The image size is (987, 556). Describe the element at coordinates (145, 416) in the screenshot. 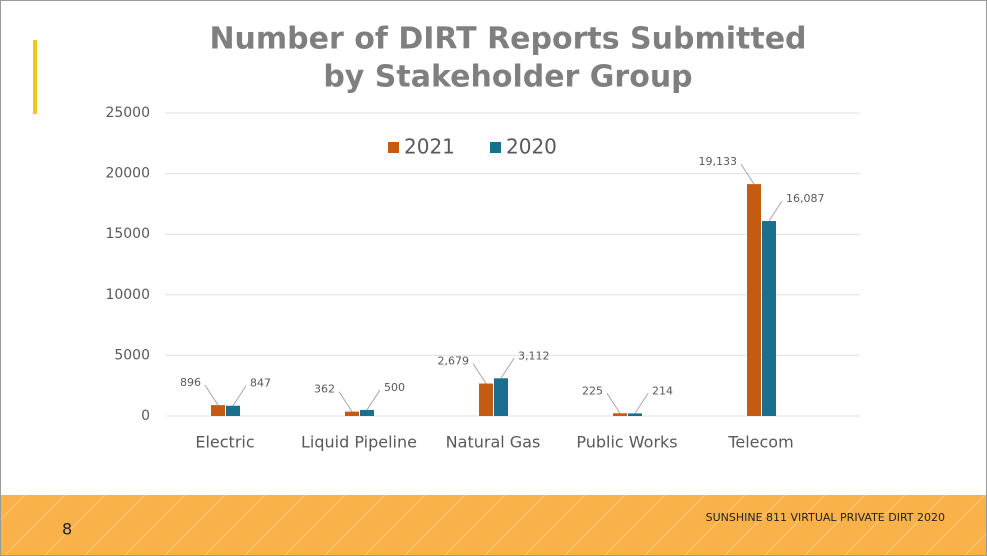

I see `y-tick-label: 0` at that location.